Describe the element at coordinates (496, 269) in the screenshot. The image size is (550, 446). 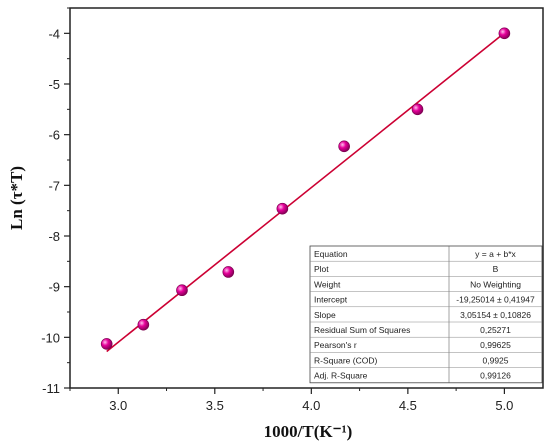
I see `stats-value: B` at that location.